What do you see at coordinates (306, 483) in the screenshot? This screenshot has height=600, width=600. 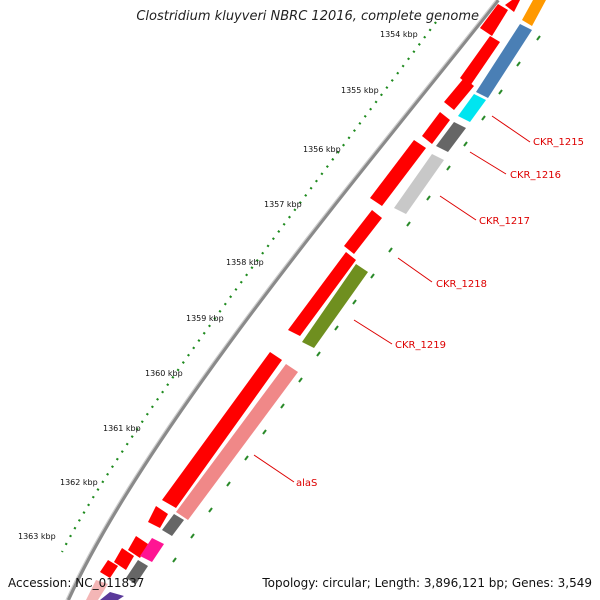 I see `gene-label-5: alaS` at bounding box center [306, 483].